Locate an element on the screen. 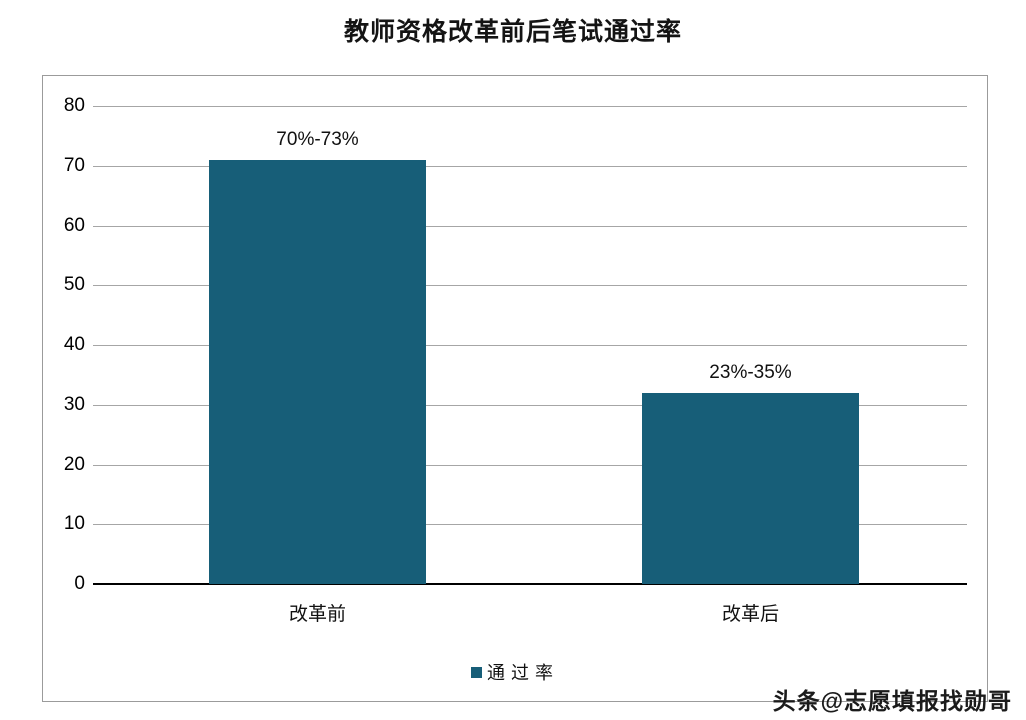  y-axis-tick-label: 0 is located at coordinates (79, 583).